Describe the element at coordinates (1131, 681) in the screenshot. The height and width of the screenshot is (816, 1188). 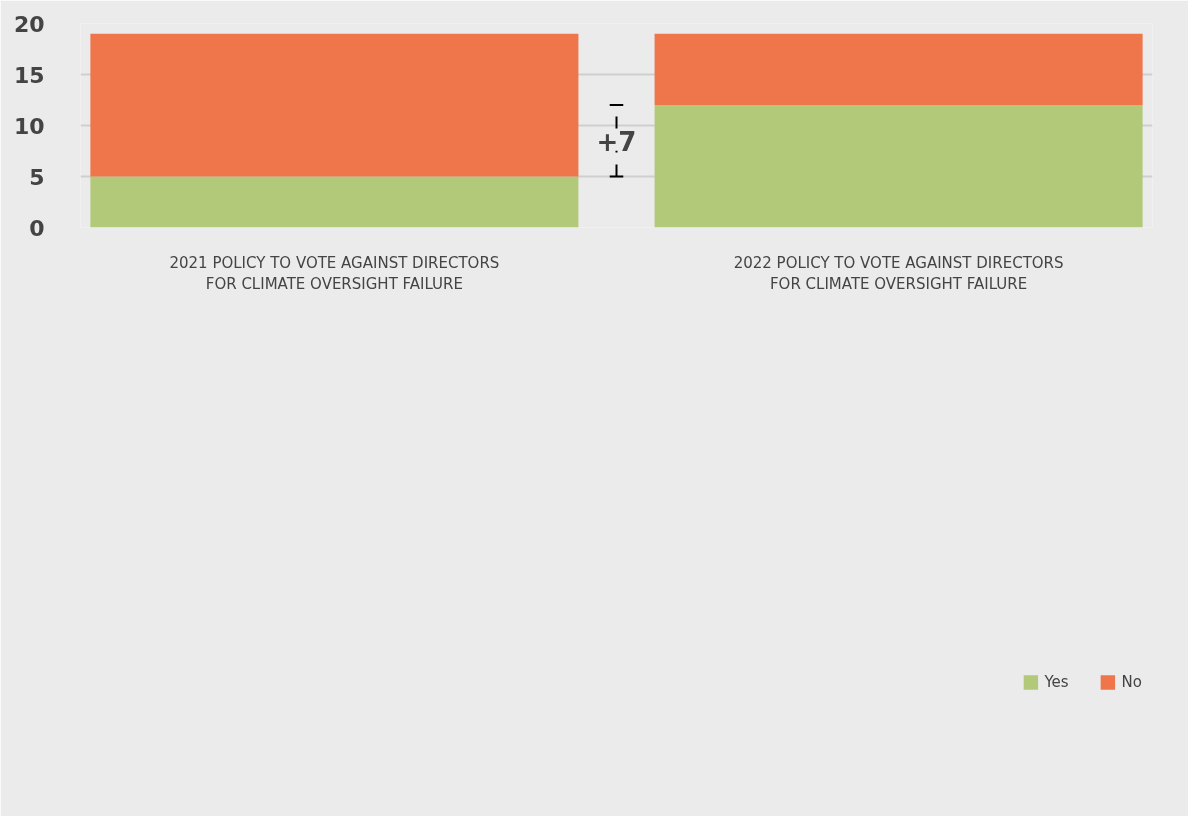
I see `legend-label: No` at that location.